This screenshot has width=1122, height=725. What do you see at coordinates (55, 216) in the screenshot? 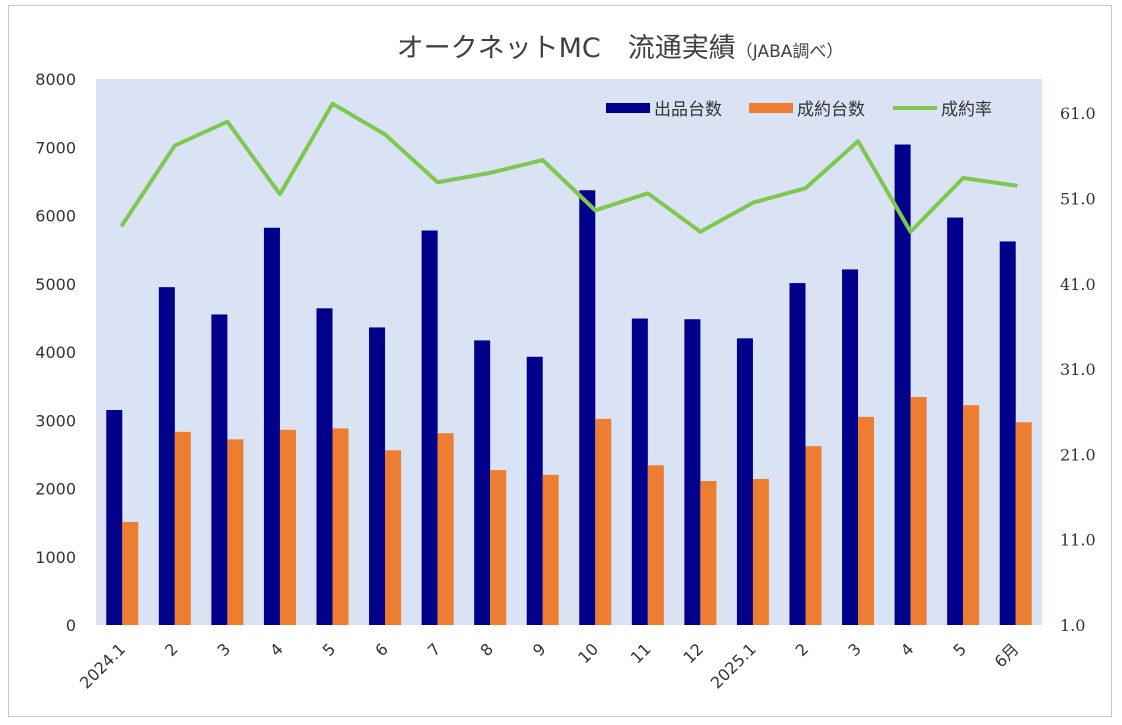
I see `y-left-tick-label: 6000` at bounding box center [55, 216].